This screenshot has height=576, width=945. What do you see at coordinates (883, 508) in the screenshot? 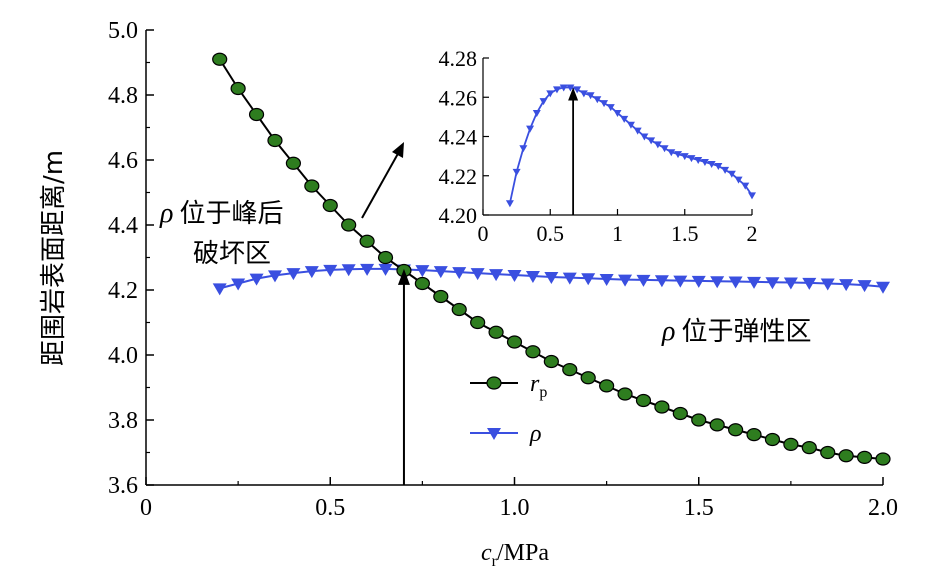
I see `x-tick-label: 2.0` at bounding box center [883, 508].